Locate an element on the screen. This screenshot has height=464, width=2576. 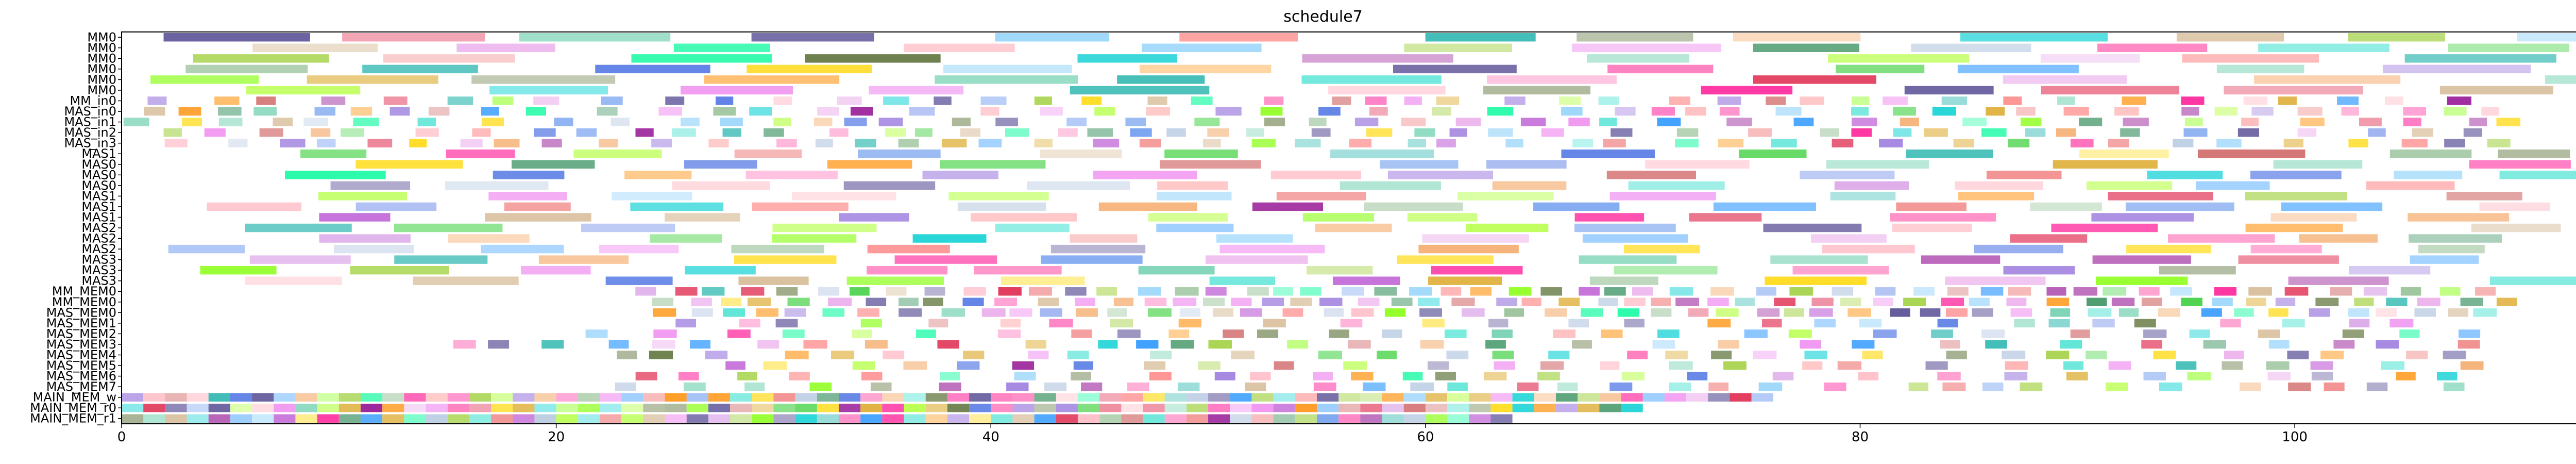
y-tick-label: MM0 is located at coordinates (101, 80).